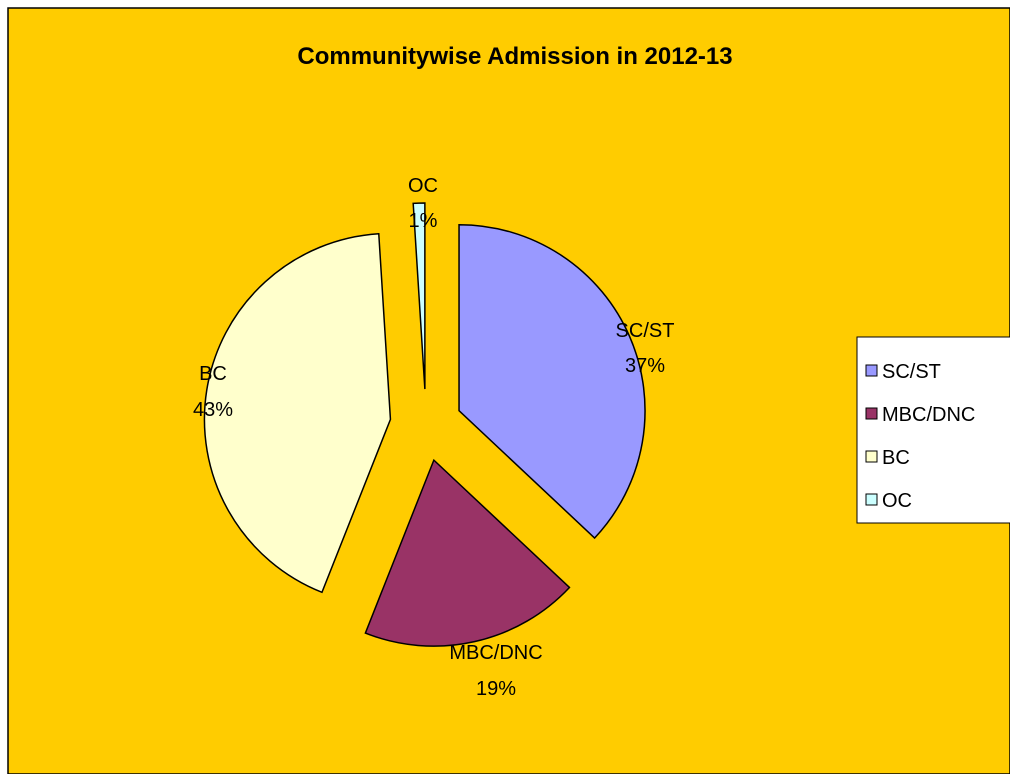 This screenshot has width=1010, height=774. Describe the element at coordinates (897, 501) in the screenshot. I see `legend-label: OC` at that location.